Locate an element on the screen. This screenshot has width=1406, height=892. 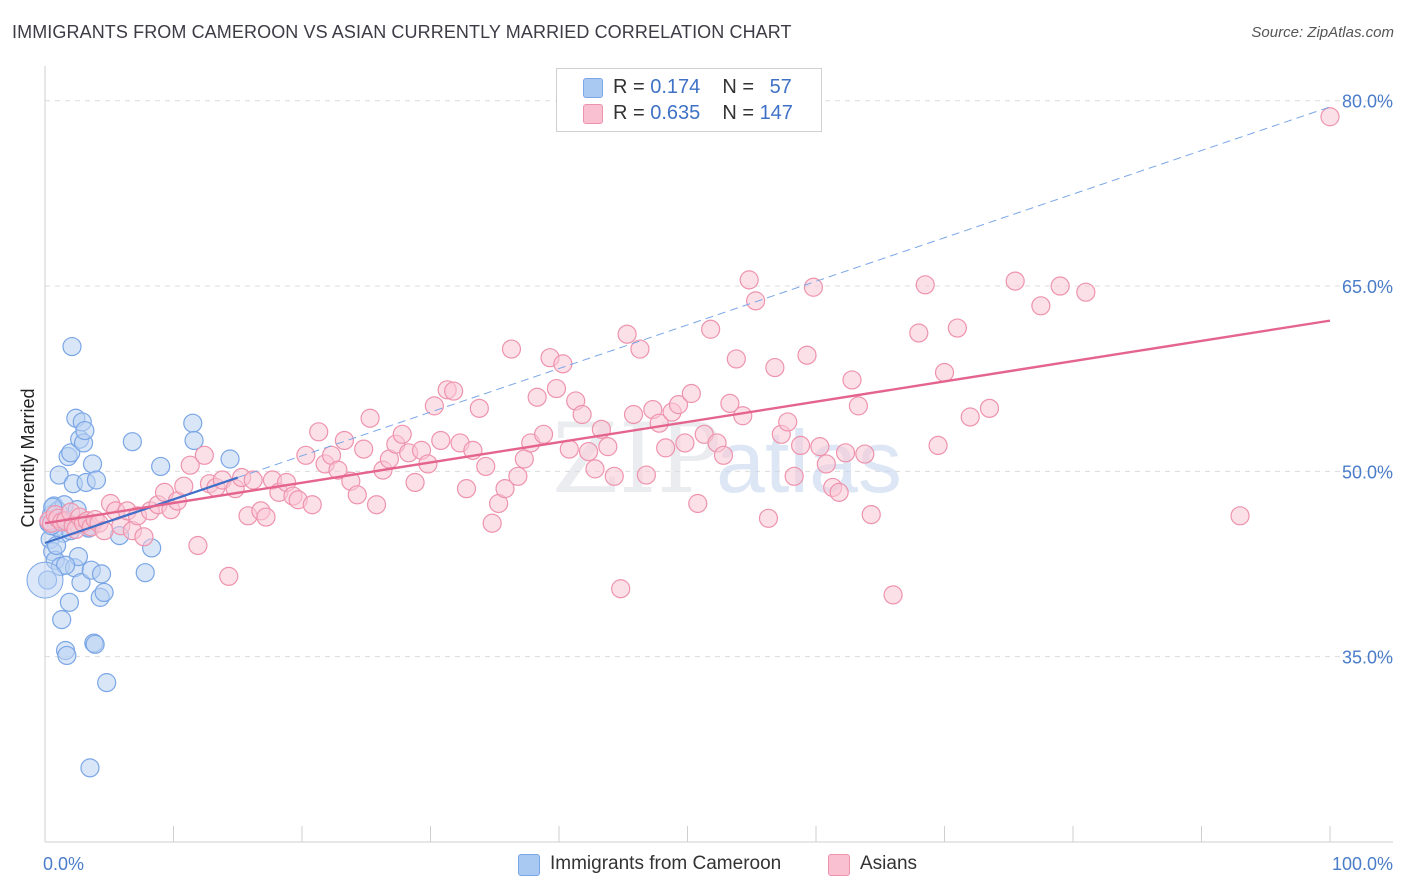
bottom-legend-swatch-cameroon is located at coordinates (529, 865).